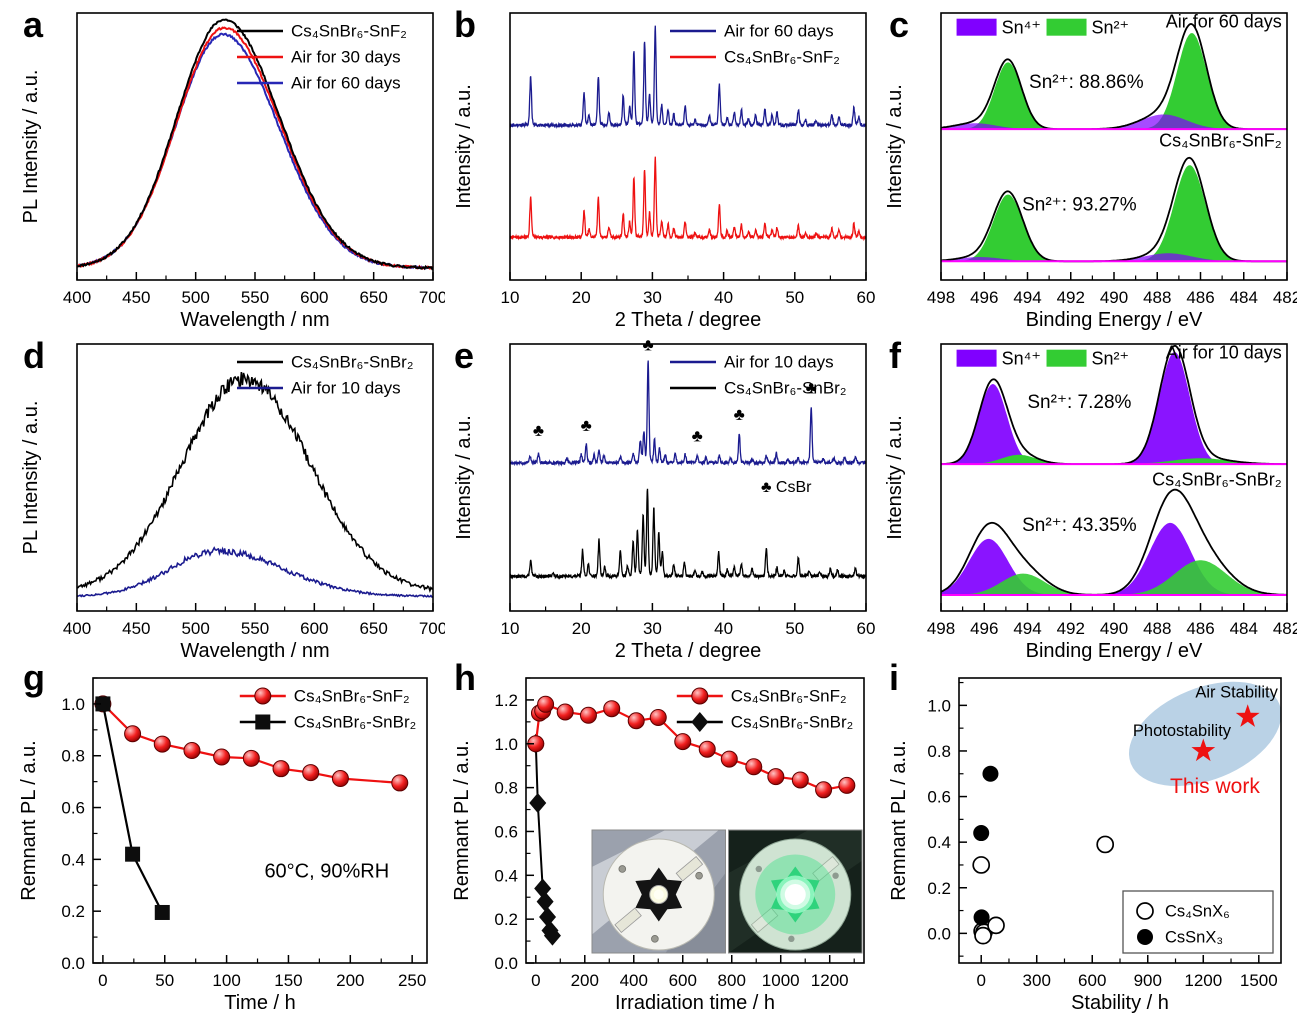 The image size is (1300, 1025). I want to click on svg-text: 1000, so click(781, 980).